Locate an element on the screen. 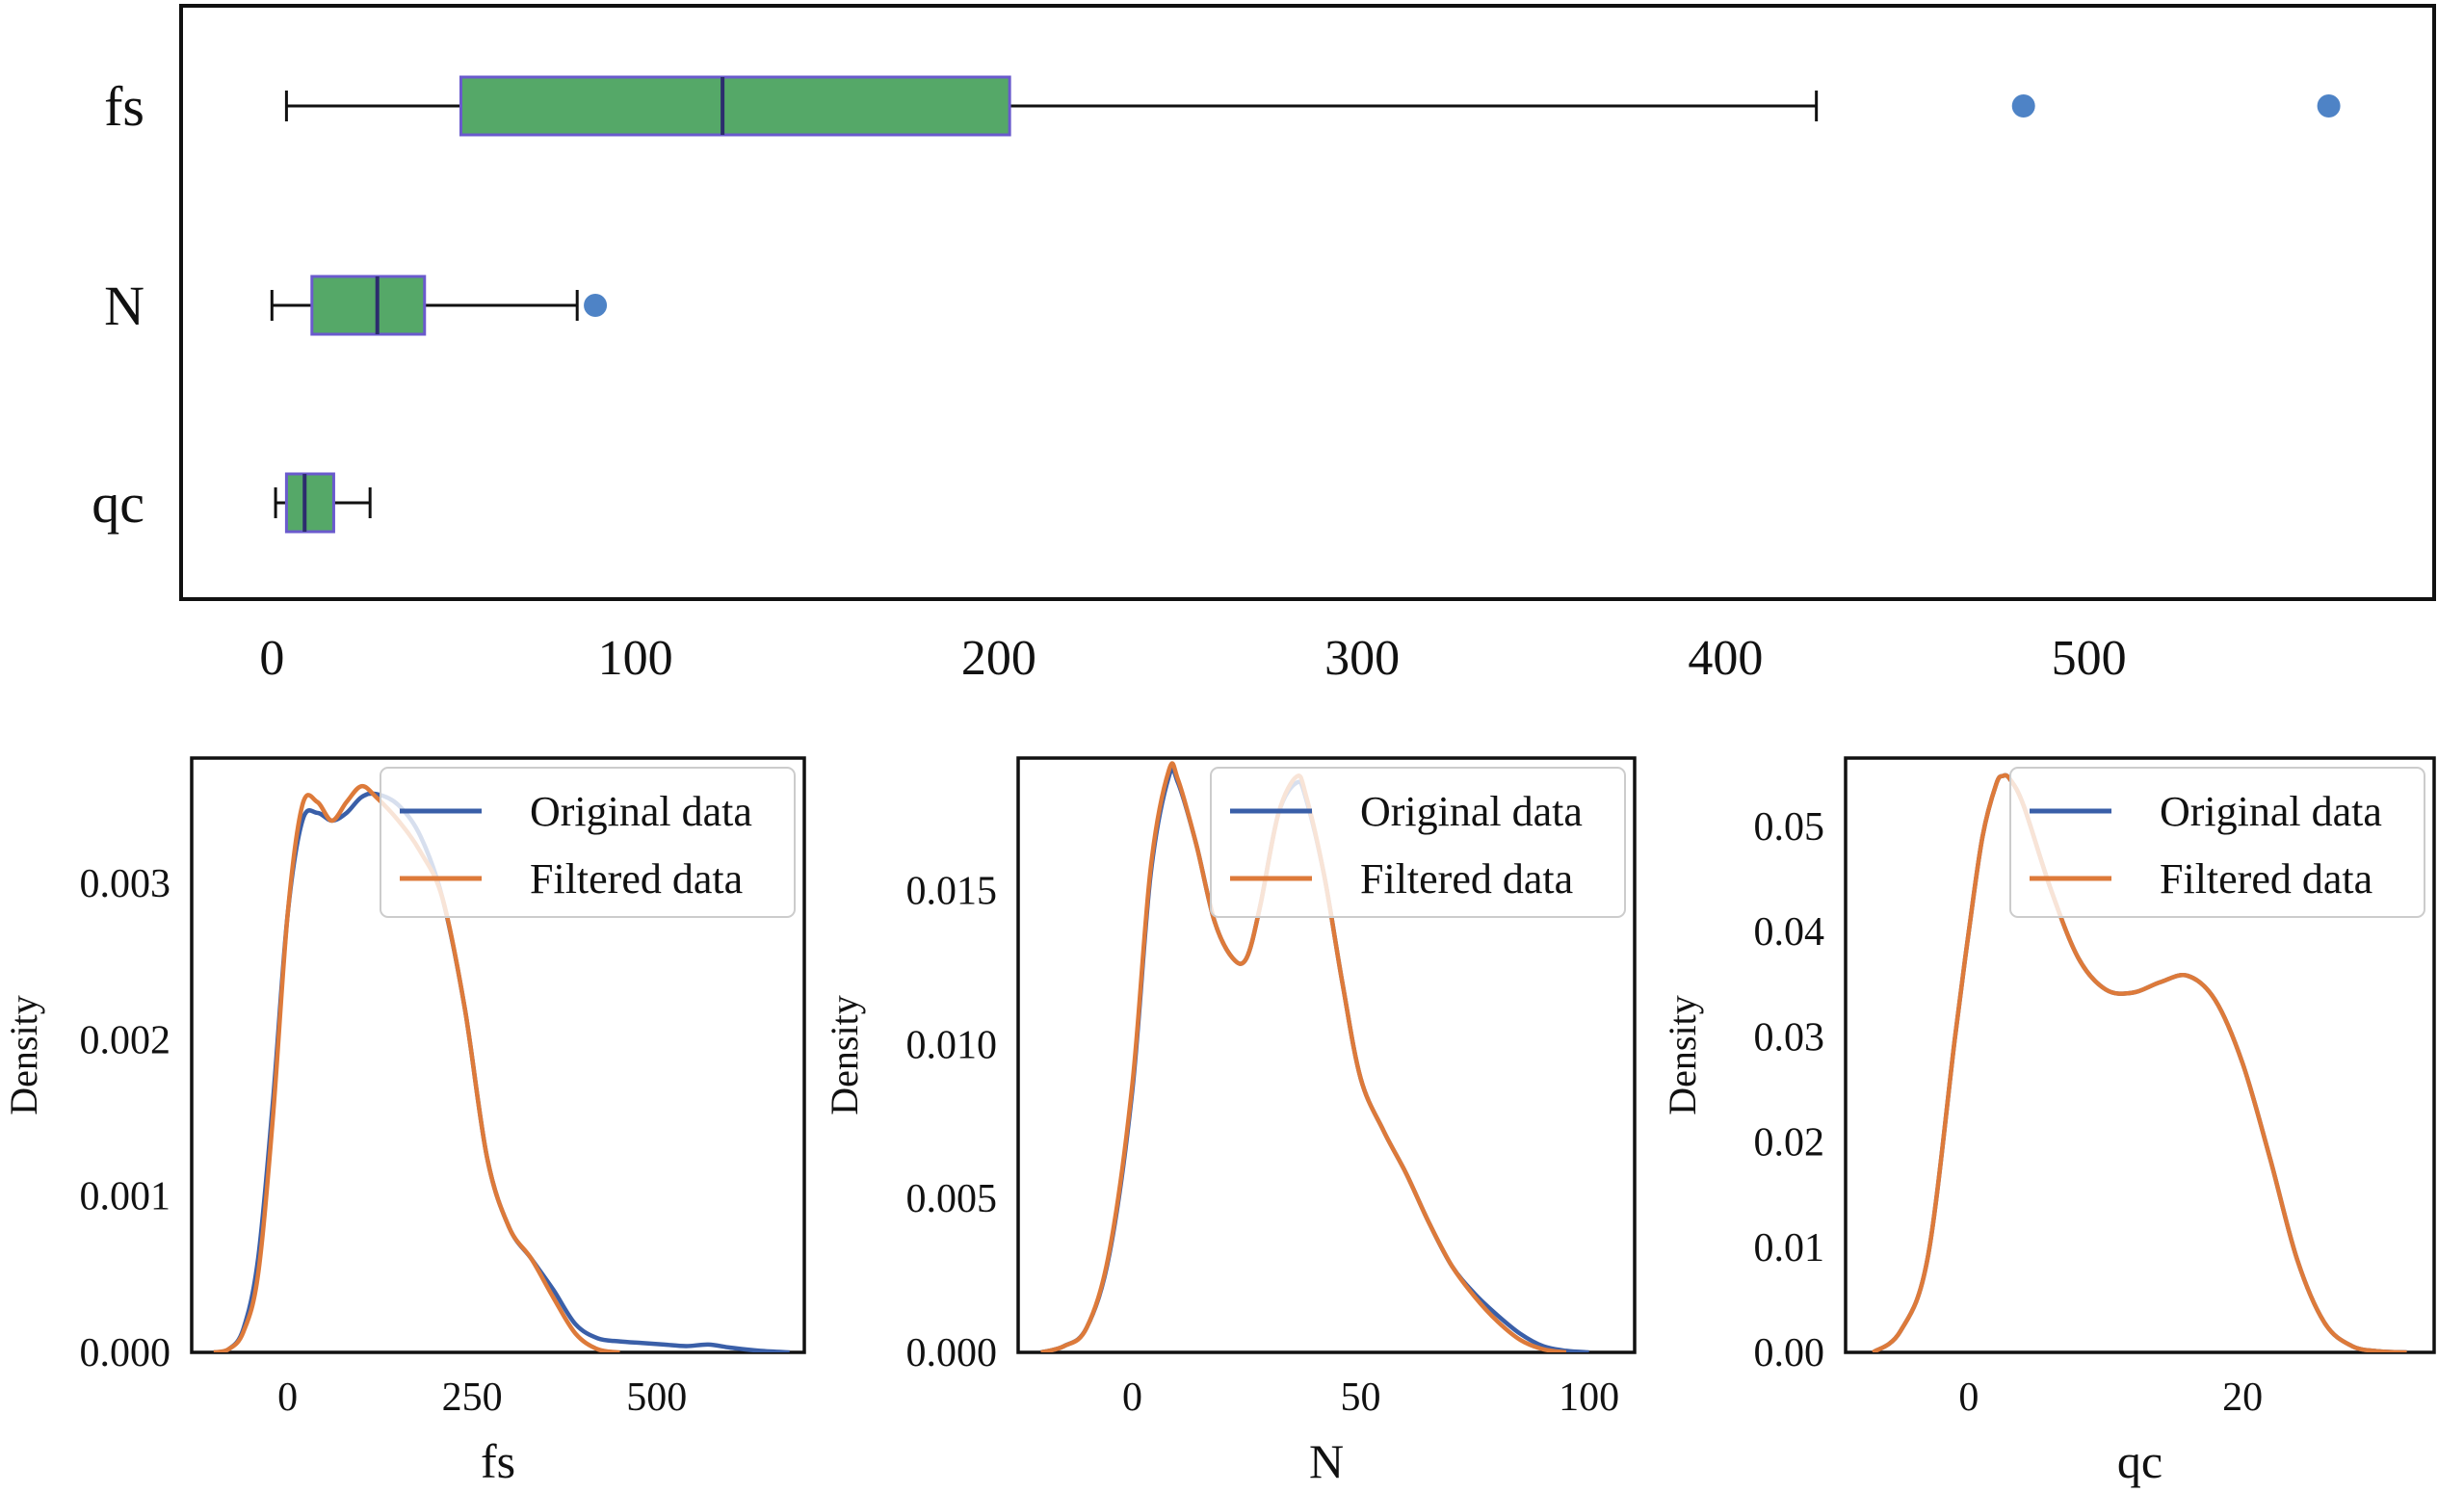  ytick-label: 0.005 is located at coordinates (952, 1199).